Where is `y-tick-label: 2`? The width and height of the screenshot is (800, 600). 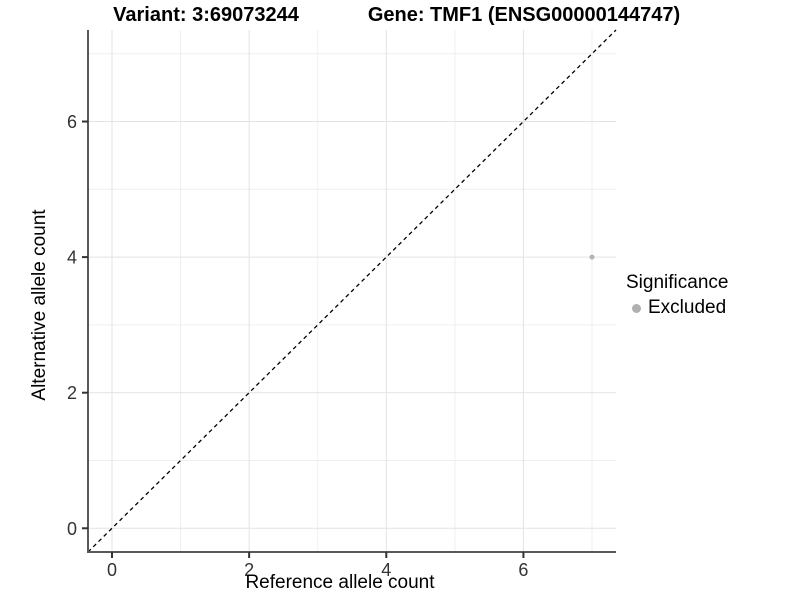
y-tick-label: 2 is located at coordinates (72, 393).